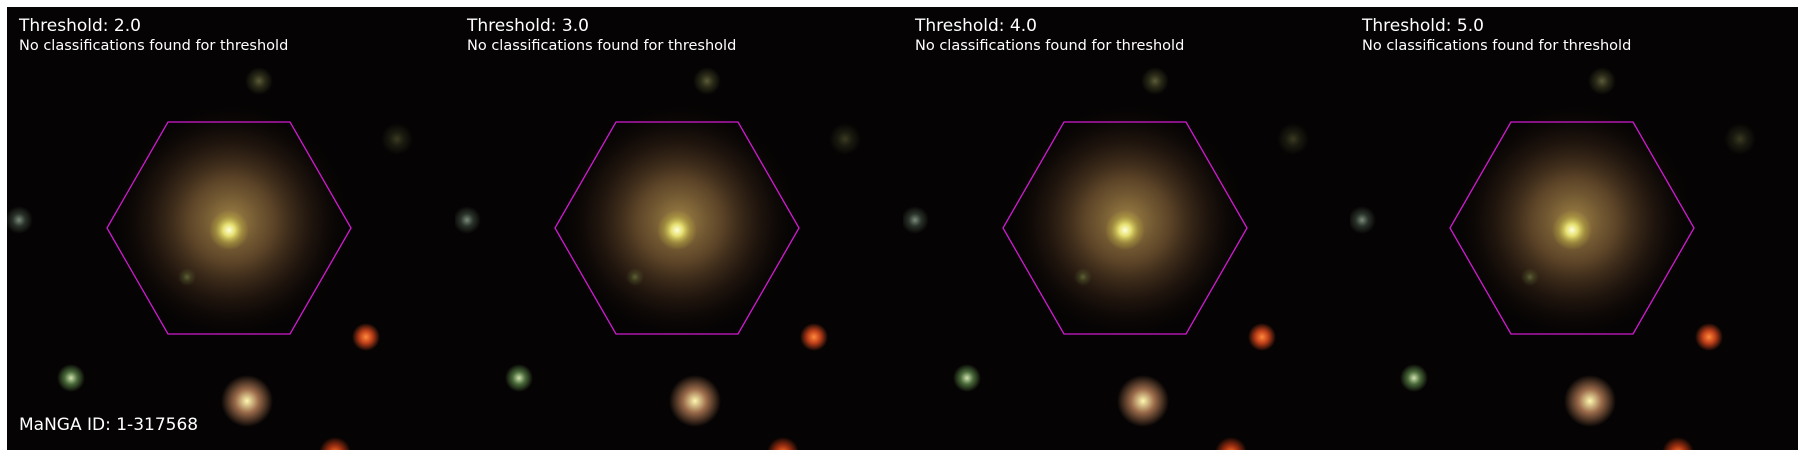 Image resolution: width=1800 pixels, height=457 pixels. What do you see at coordinates (1423, 26) in the screenshot?
I see `panel-title: Threshold: 5.0` at bounding box center [1423, 26].